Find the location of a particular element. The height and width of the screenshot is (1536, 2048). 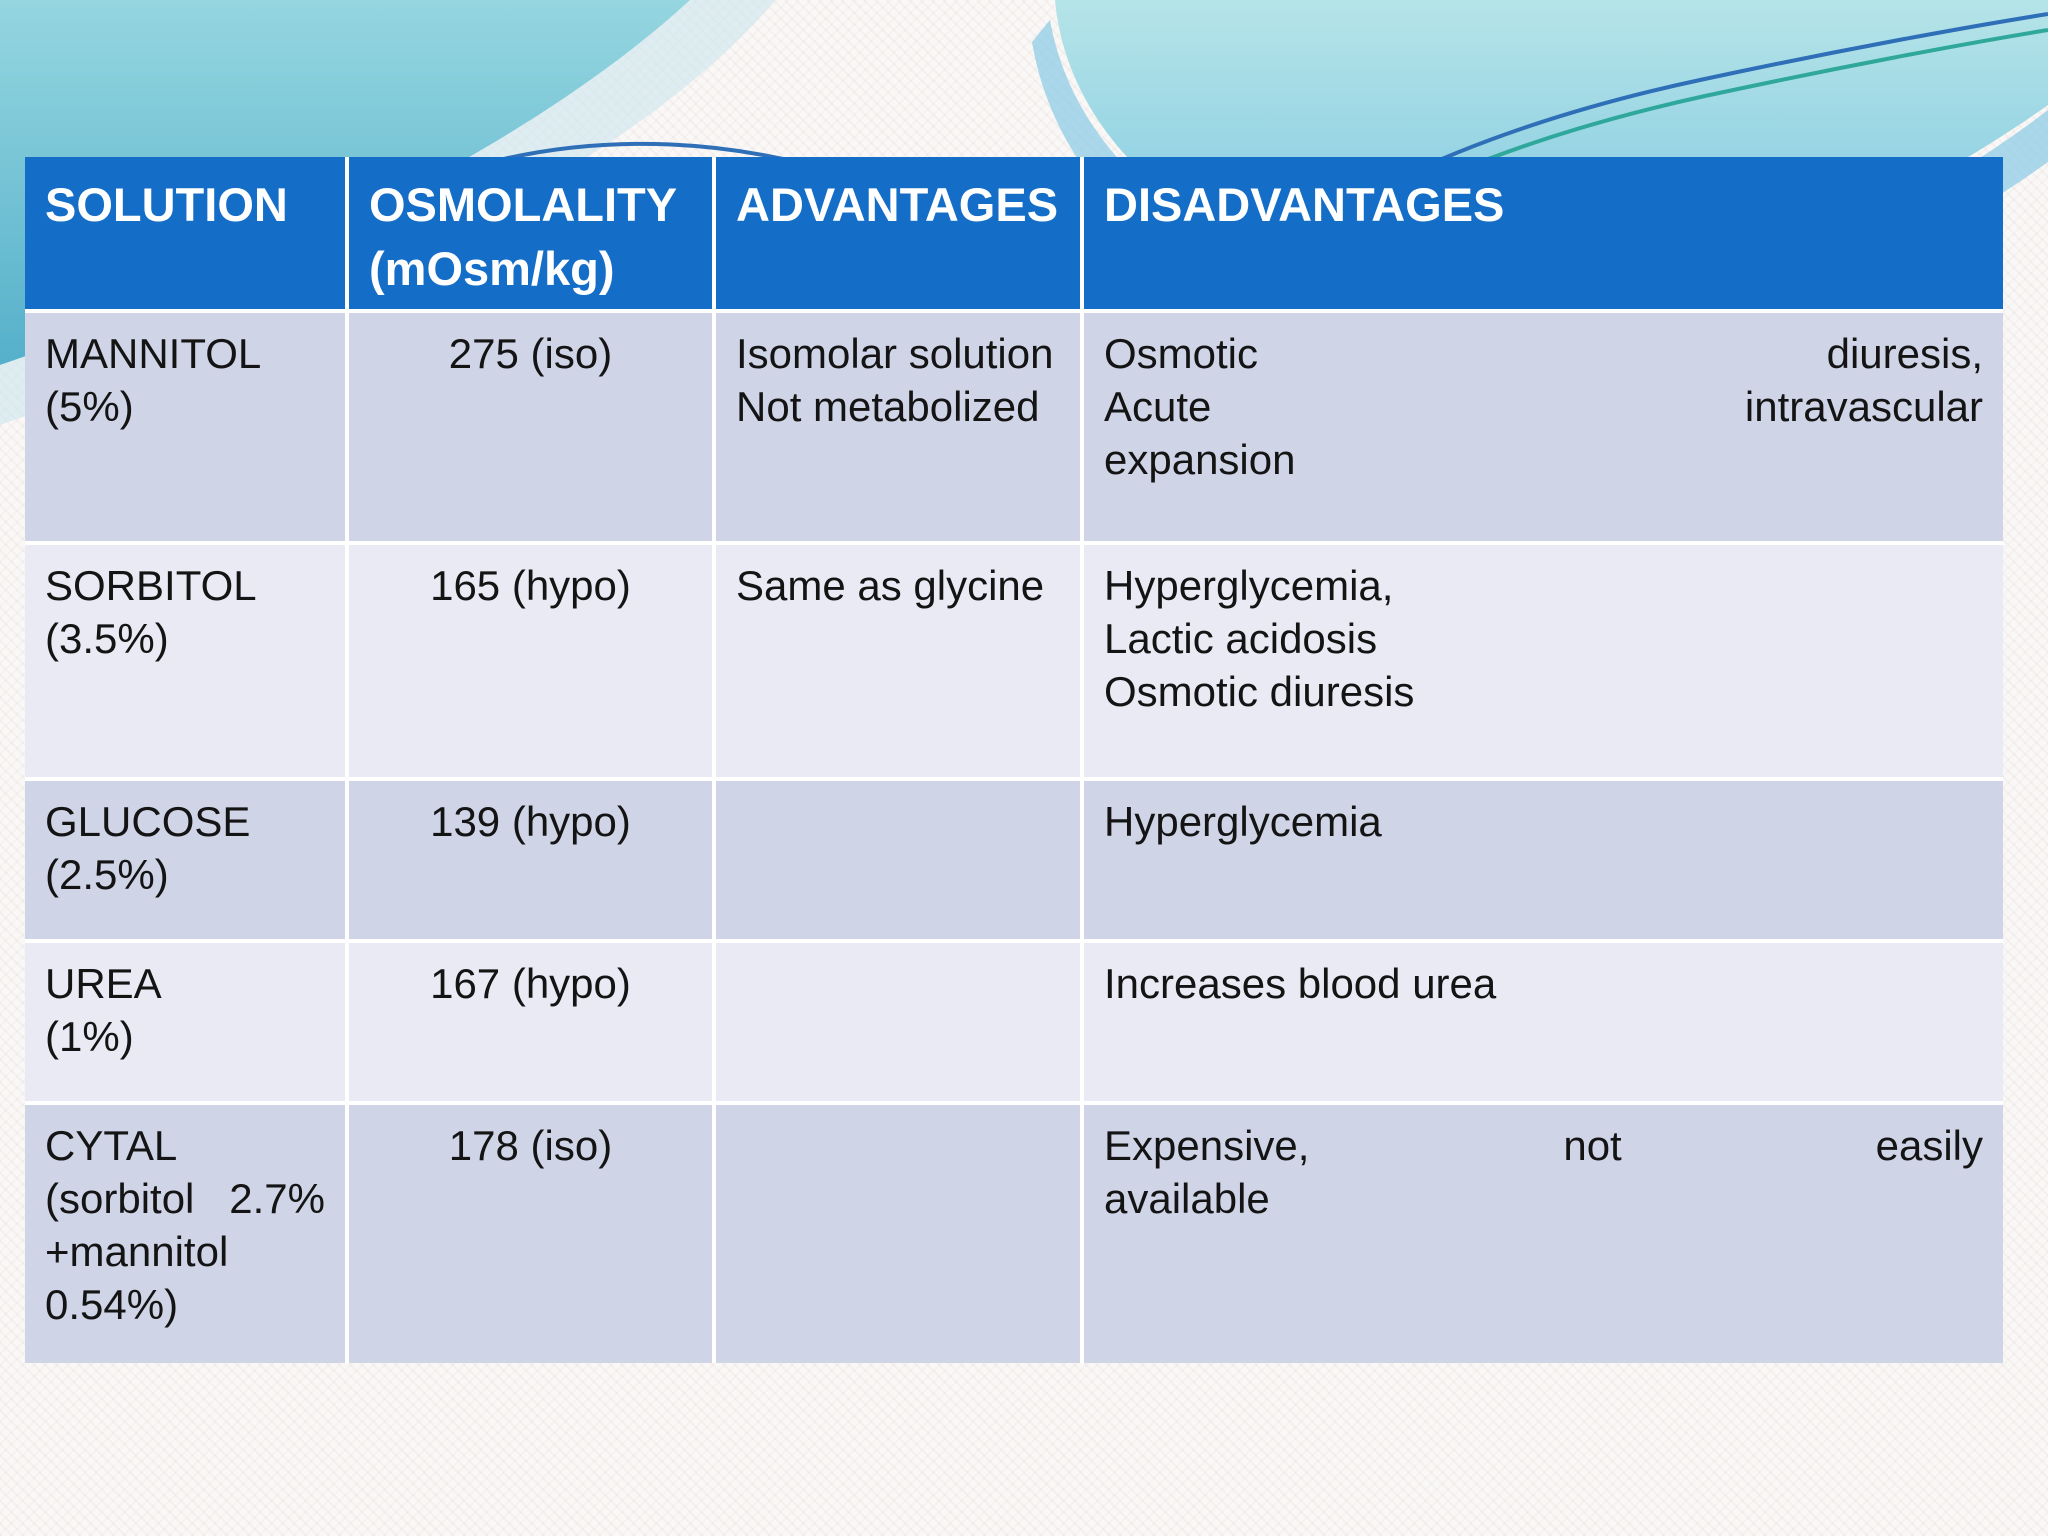

cell-r1-osmolality: 275 (iso) is located at coordinates (530, 427).